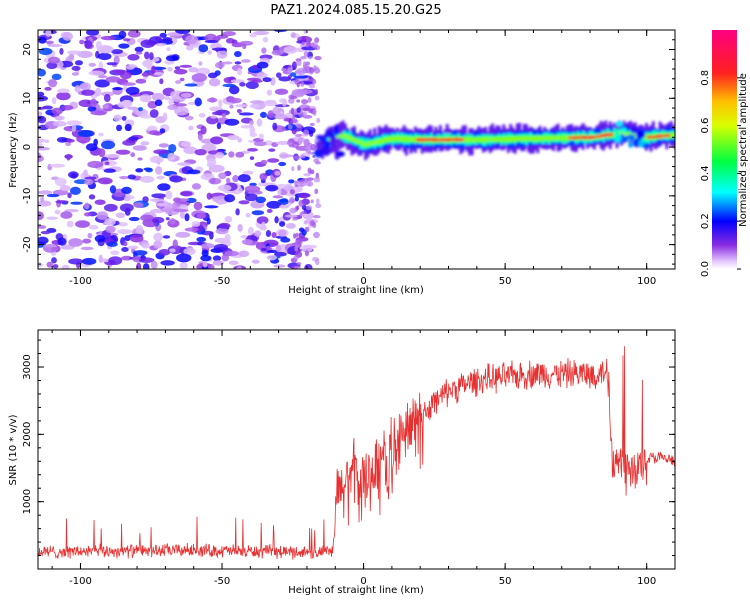  Describe the element at coordinates (646, 581) in the screenshot. I see `x-tick-label: 100` at that location.